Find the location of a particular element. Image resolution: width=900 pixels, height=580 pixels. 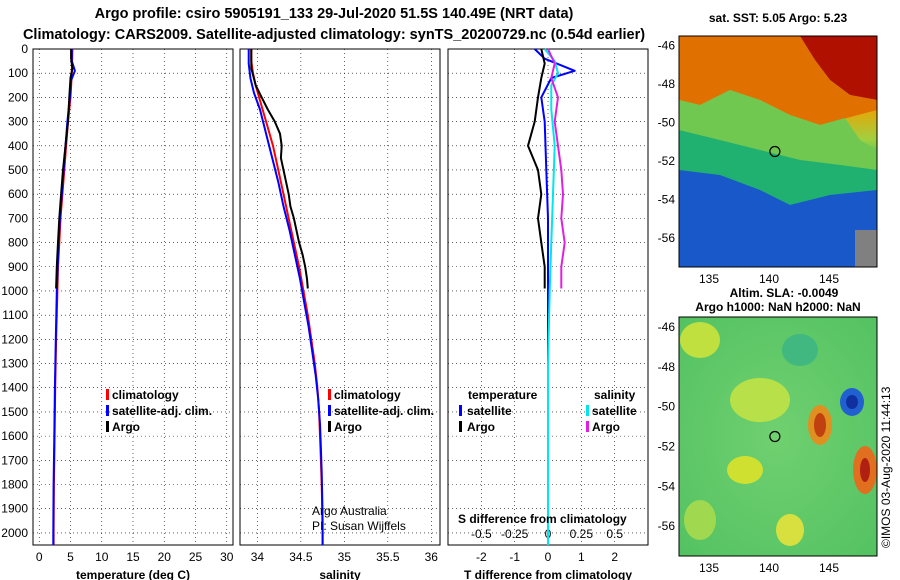

legend-head-salinity: salinity is located at coordinates (615, 395).